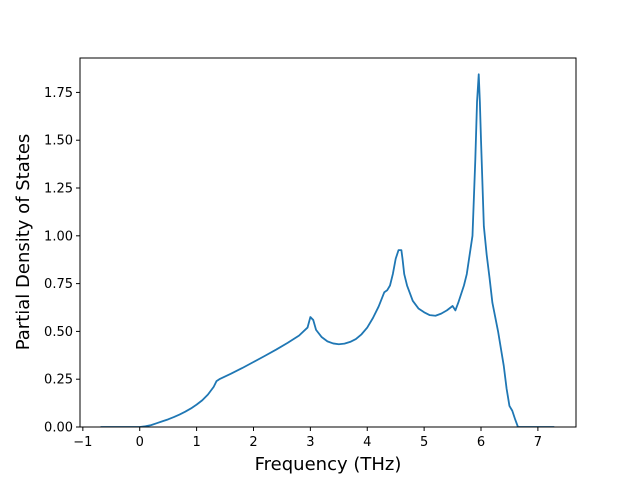 Image resolution: width=640 pixels, height=480 pixels. I want to click on y-tick-label: 1.25, so click(58, 189).